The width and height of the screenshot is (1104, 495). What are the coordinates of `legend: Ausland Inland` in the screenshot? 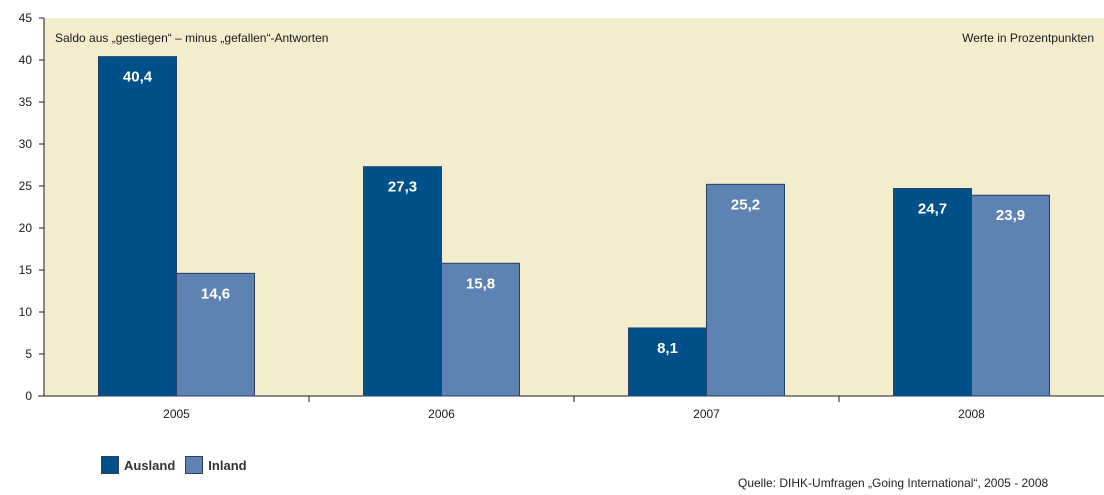 It's located at (174, 465).